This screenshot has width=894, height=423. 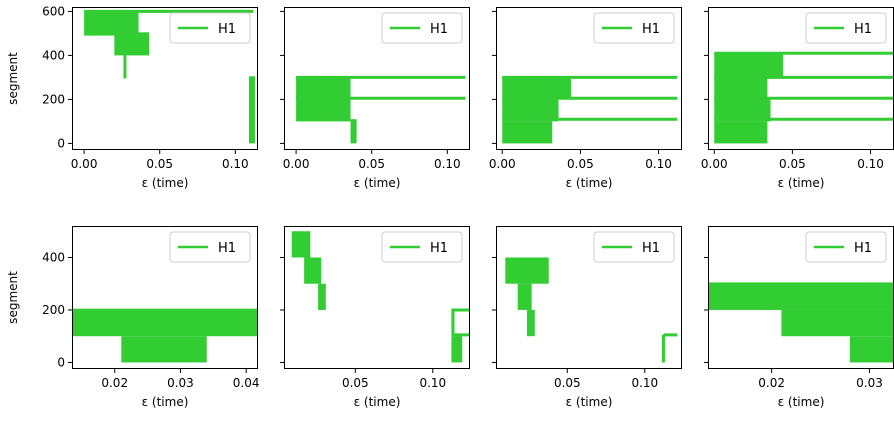 I want to click on panel-2: 0.00 0.05 0.10 ε (time) H1, so click(x=375, y=98).